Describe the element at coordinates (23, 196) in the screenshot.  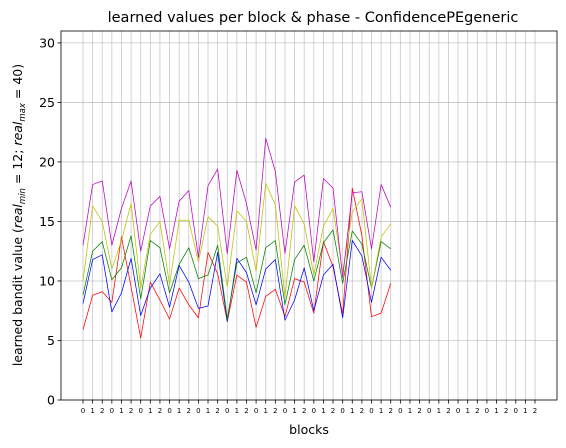
I see `y-axis-label-sub-min: min` at that location.